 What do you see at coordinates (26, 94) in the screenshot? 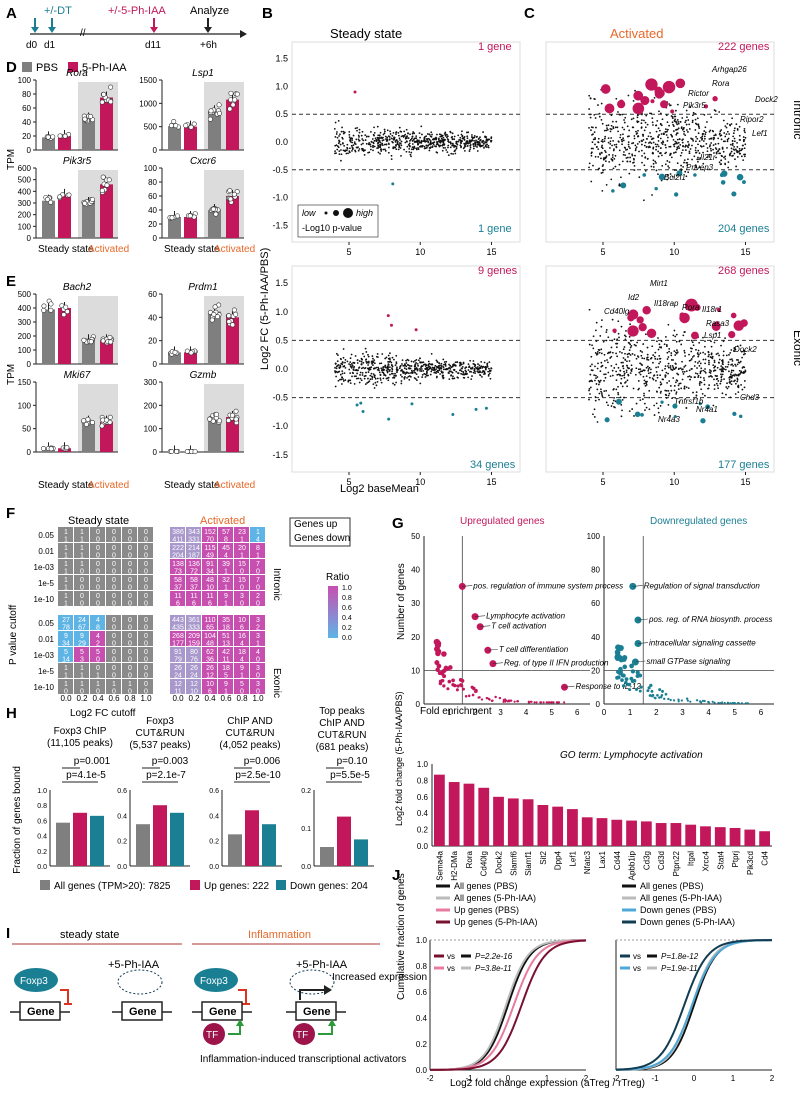
I see `y-tick-label: 80` at bounding box center [26, 94].